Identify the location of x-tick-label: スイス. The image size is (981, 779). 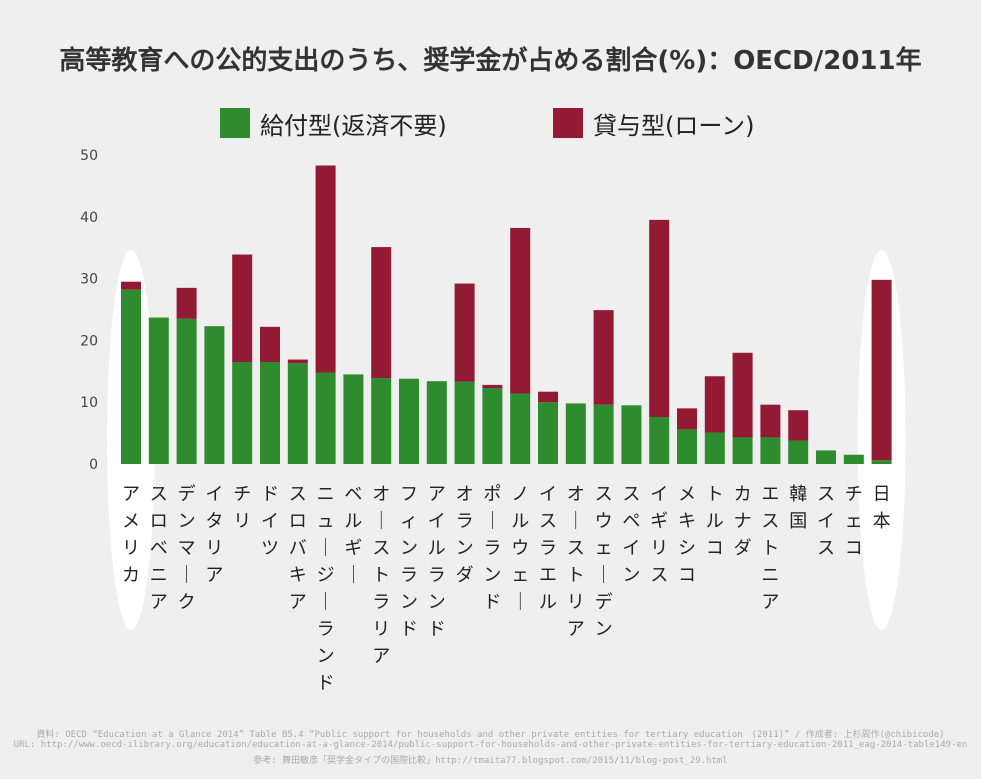
(826, 521).